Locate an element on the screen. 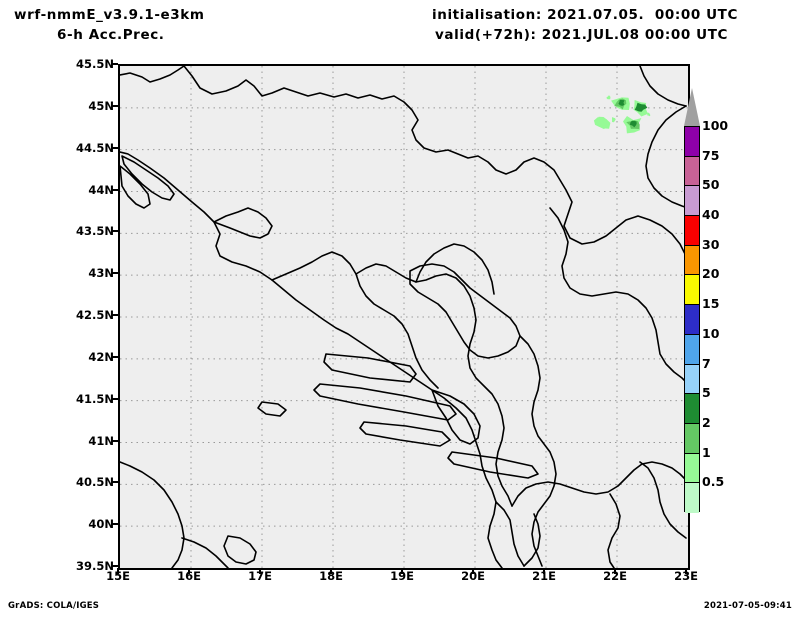 Image resolution: width=800 pixels, height=618 pixels. longitude-tick-label: 23E is located at coordinates (686, 576).